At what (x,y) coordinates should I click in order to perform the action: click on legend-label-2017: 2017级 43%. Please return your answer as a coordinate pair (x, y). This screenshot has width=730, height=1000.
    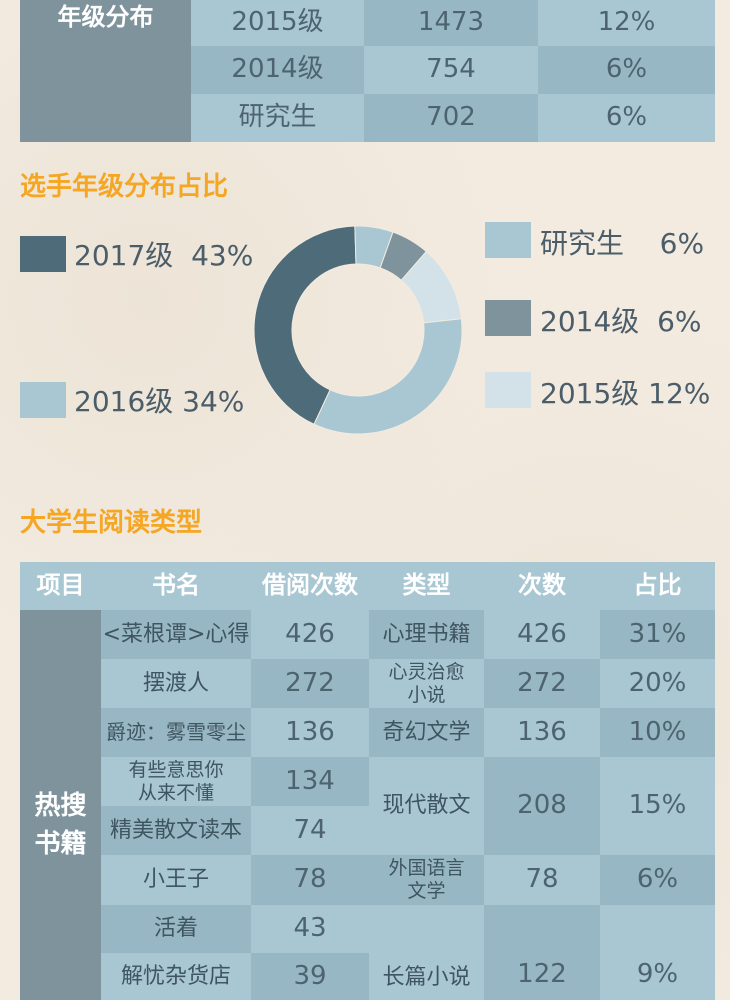
    Looking at the image, I should click on (164, 255).